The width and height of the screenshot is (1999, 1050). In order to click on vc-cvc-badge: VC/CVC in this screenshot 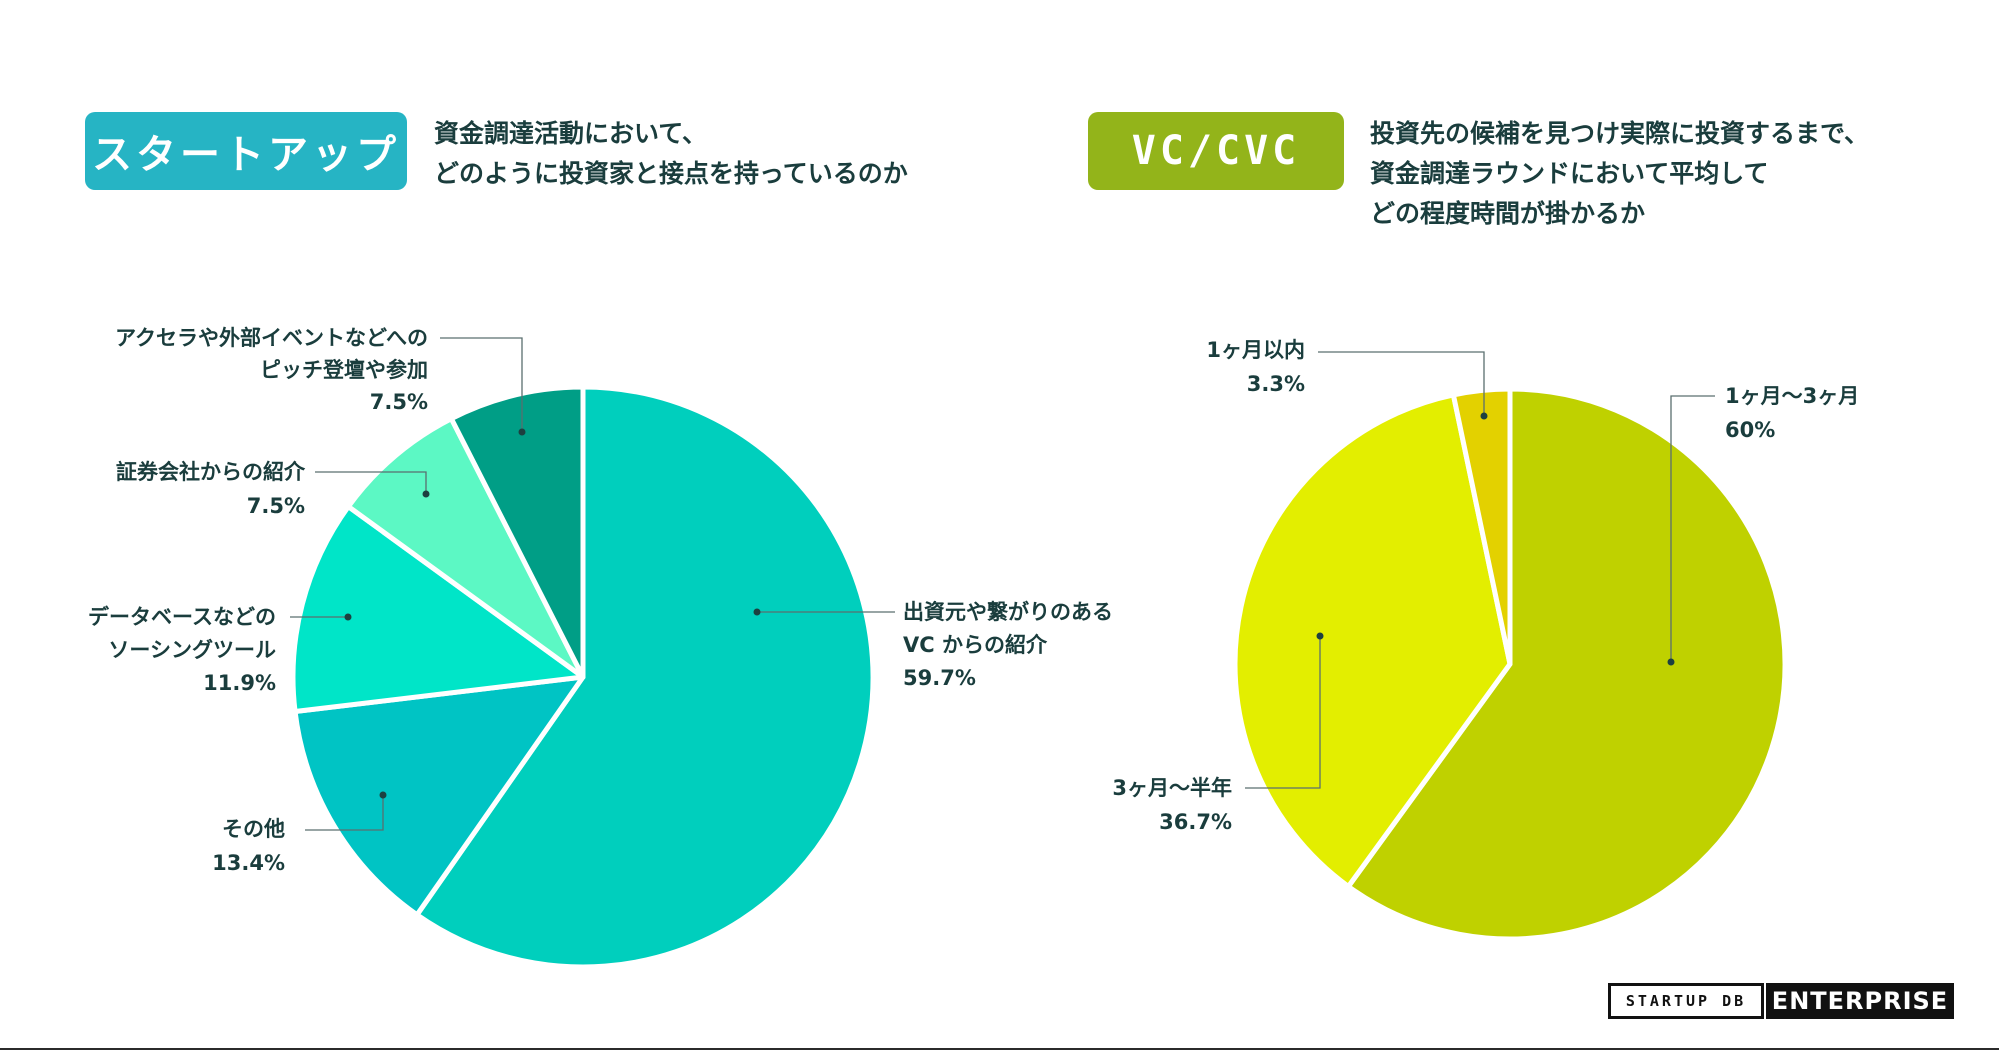, I will do `click(1216, 151)`.